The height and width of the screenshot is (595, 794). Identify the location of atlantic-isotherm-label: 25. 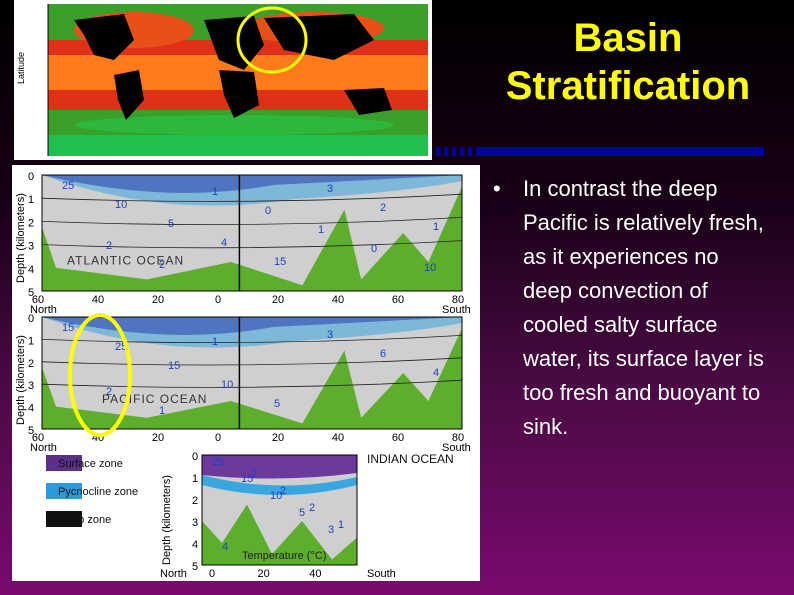
(68, 186).